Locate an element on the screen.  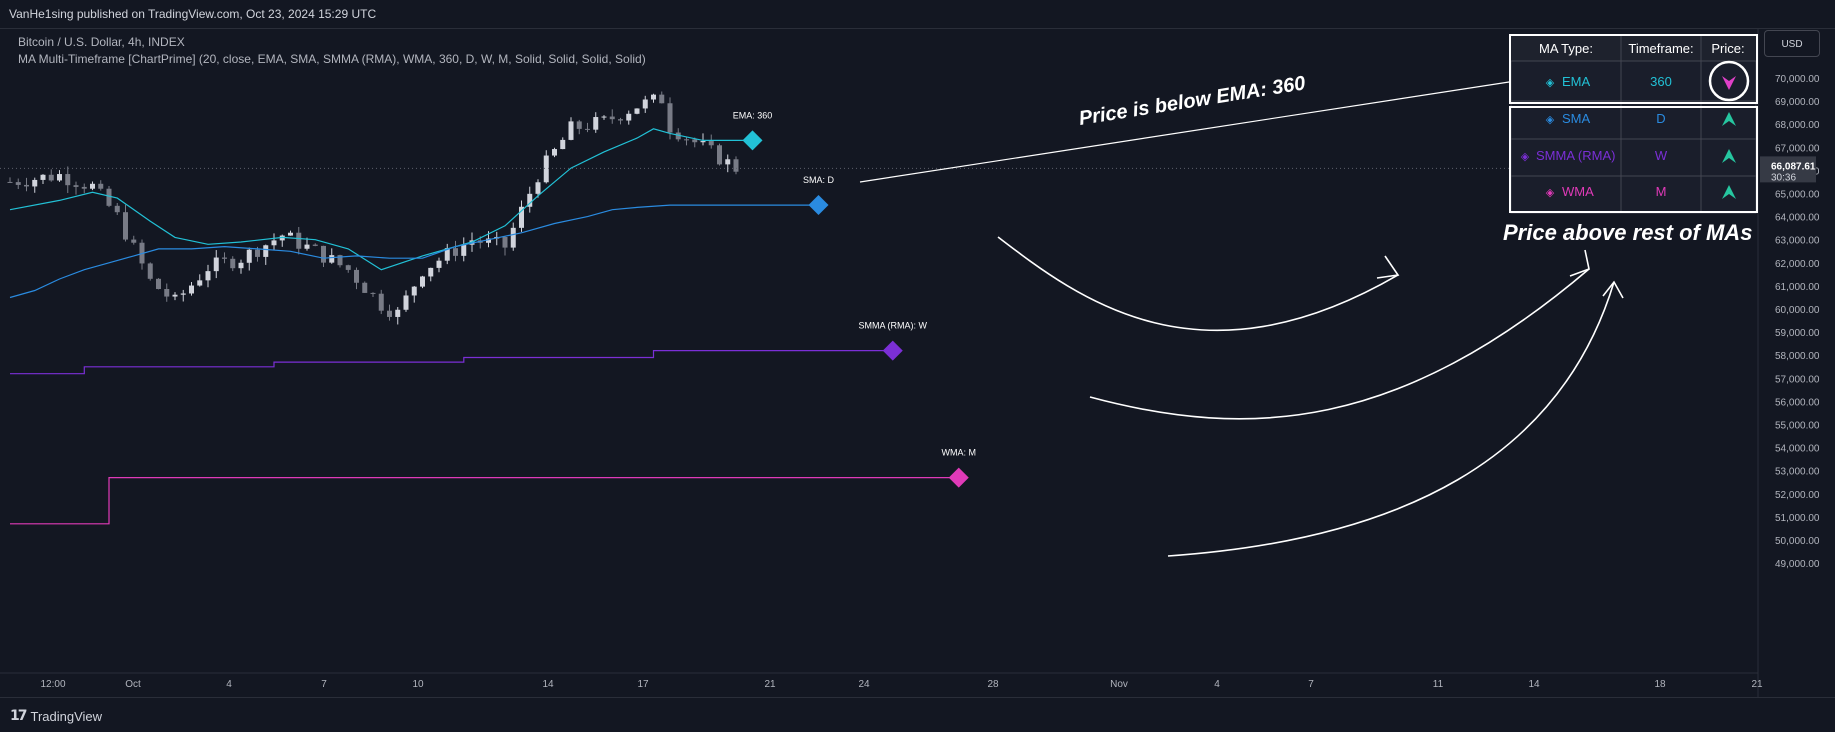
candlesticks is located at coordinates (373, 208).